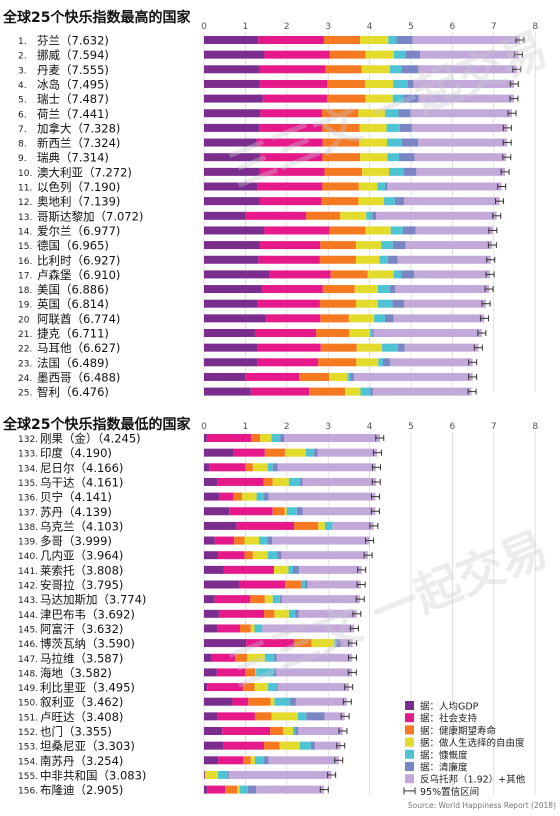 This screenshot has height=816, width=560. What do you see at coordinates (76, 541) in the screenshot?
I see `bottom25-country-label: 多哥（3.999)` at bounding box center [76, 541].